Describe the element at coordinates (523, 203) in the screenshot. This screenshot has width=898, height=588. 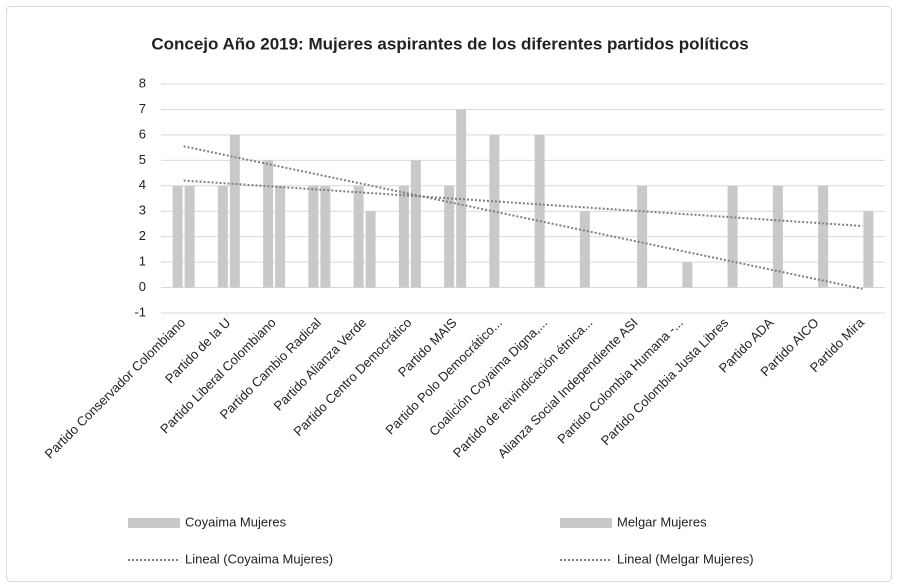
I see `trend-line` at that location.